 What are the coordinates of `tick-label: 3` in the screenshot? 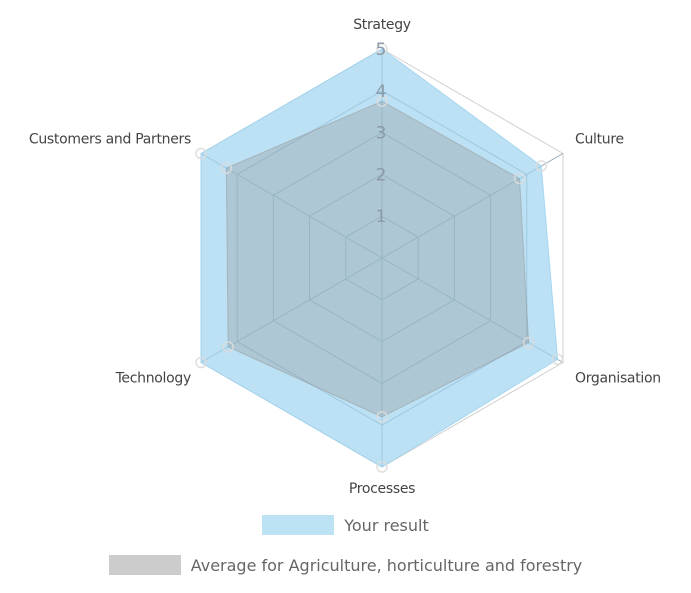 It's located at (381, 134).